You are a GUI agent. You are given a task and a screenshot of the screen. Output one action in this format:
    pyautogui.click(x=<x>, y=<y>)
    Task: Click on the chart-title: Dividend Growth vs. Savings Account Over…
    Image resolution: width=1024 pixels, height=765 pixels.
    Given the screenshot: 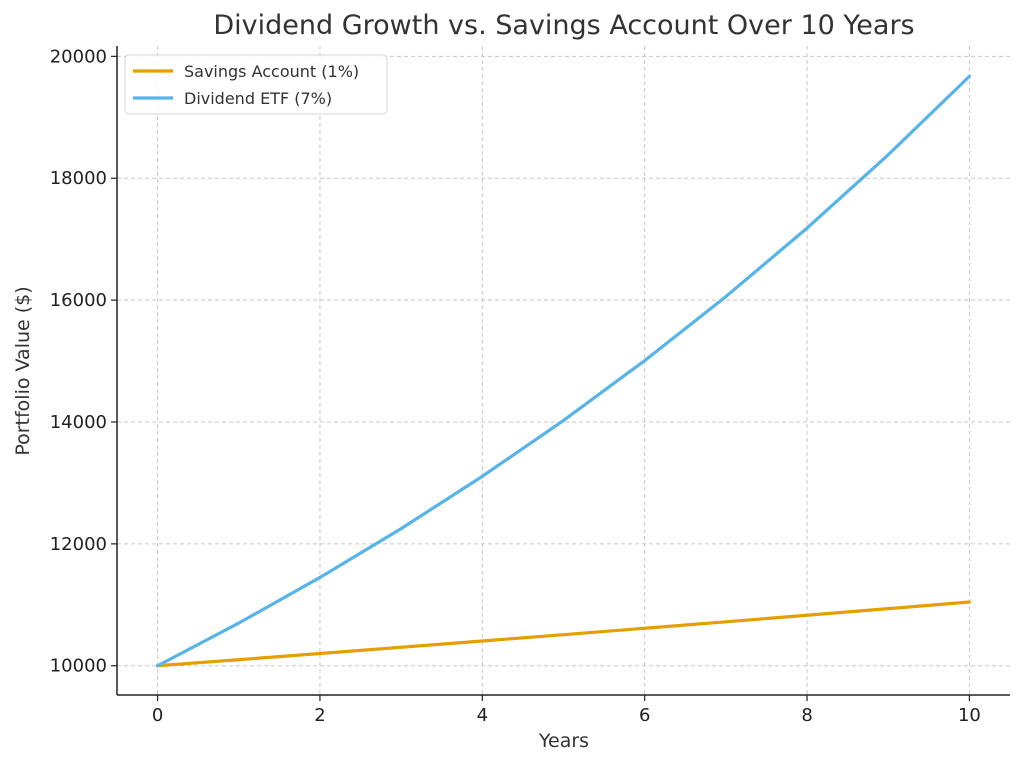 What is the action you would take?
    pyautogui.click(x=563, y=25)
    